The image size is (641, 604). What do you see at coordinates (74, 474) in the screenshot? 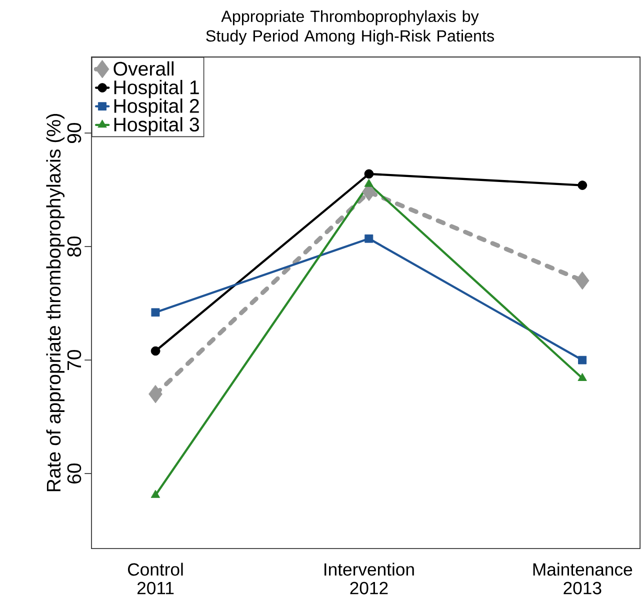
I see `y-tick-label: 60` at bounding box center [74, 474].